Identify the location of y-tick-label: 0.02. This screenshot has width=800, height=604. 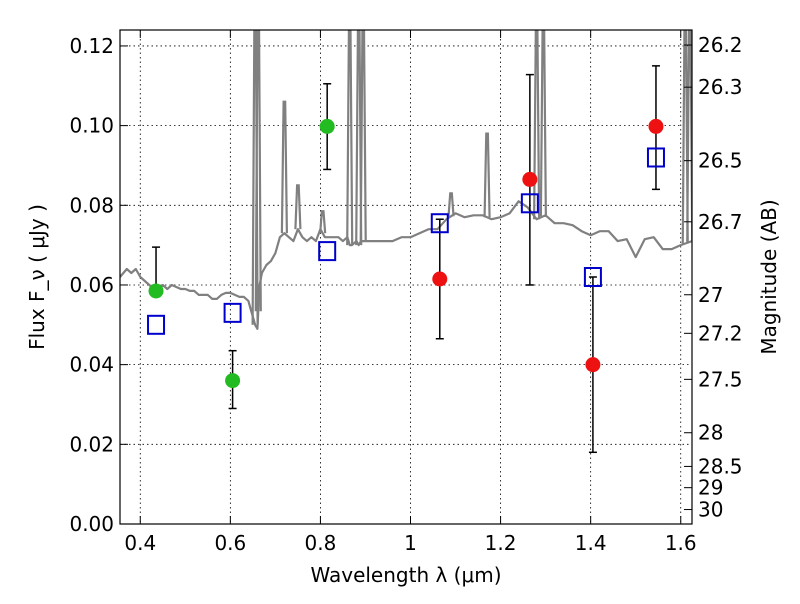
(91, 444).